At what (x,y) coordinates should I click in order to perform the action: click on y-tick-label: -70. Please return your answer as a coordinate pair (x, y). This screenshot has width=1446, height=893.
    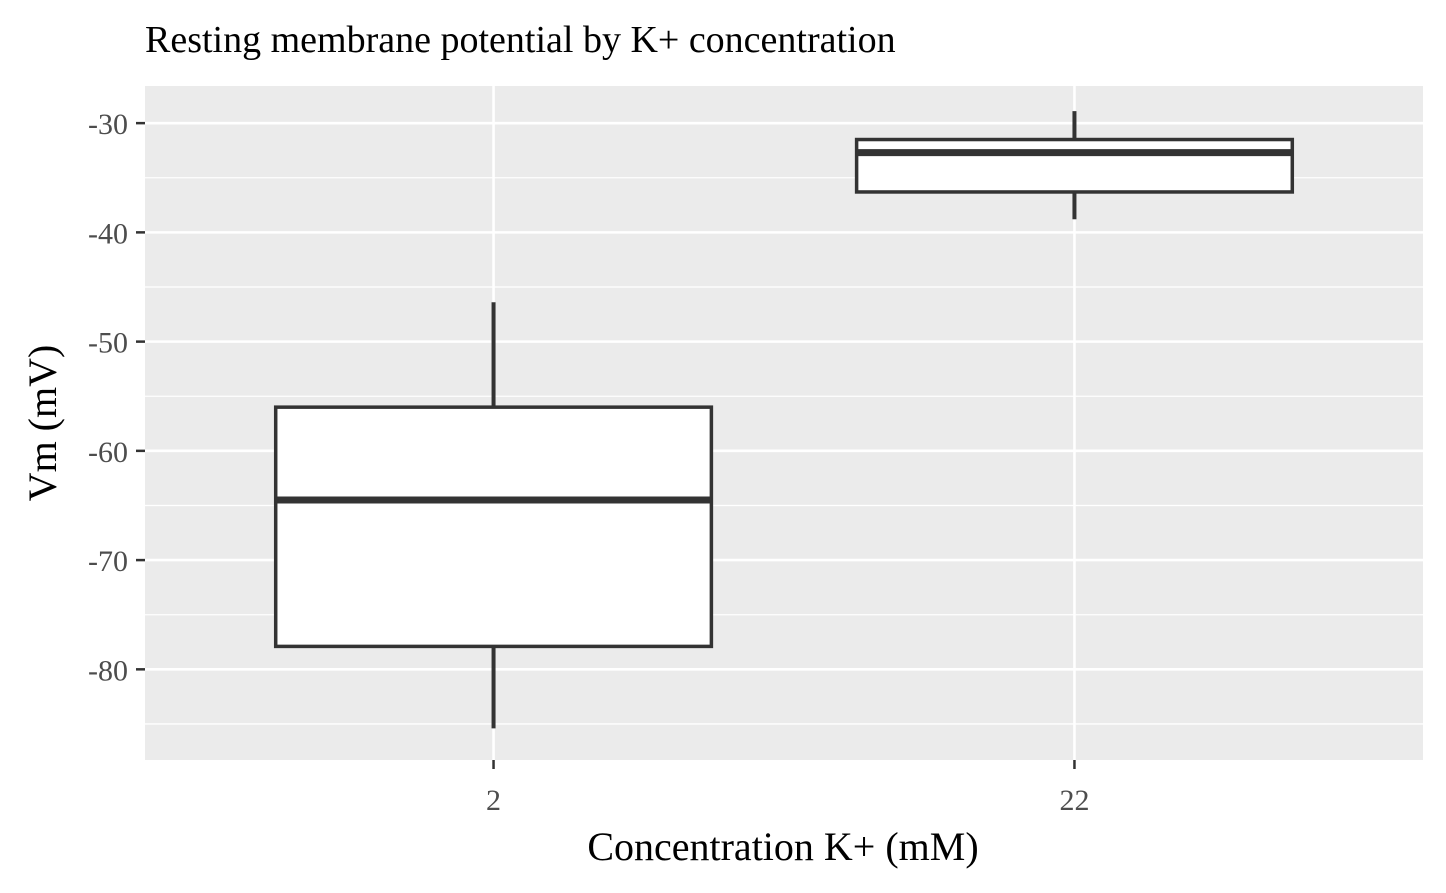
    Looking at the image, I should click on (108, 561).